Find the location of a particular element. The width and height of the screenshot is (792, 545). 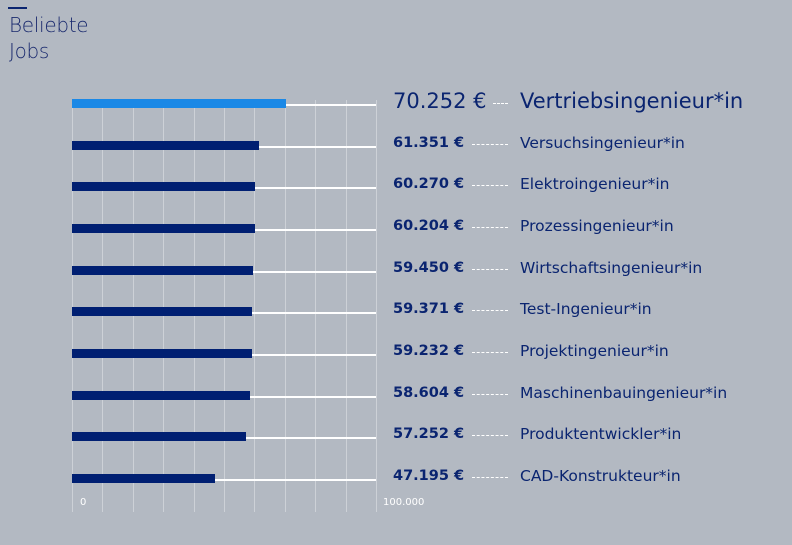

category-label: Maschinenbauingenieur*in is located at coordinates (624, 392).